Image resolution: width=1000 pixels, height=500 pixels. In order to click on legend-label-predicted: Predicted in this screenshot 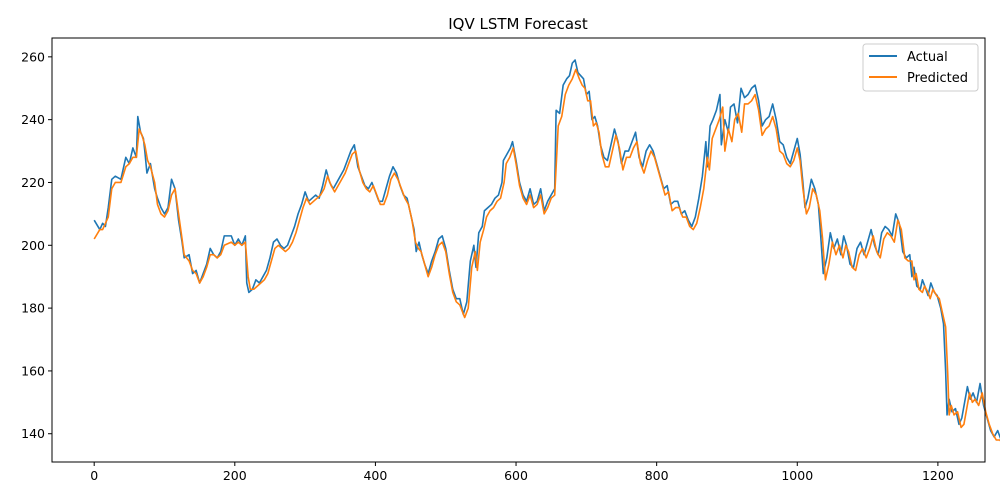, I will do `click(937, 78)`.